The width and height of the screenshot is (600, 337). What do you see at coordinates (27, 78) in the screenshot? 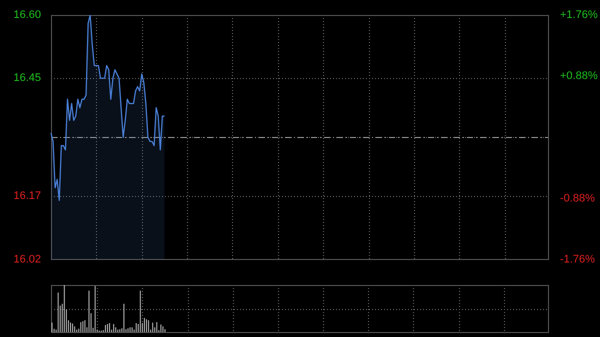
I see `y-tick-label: 16.45` at bounding box center [27, 78].